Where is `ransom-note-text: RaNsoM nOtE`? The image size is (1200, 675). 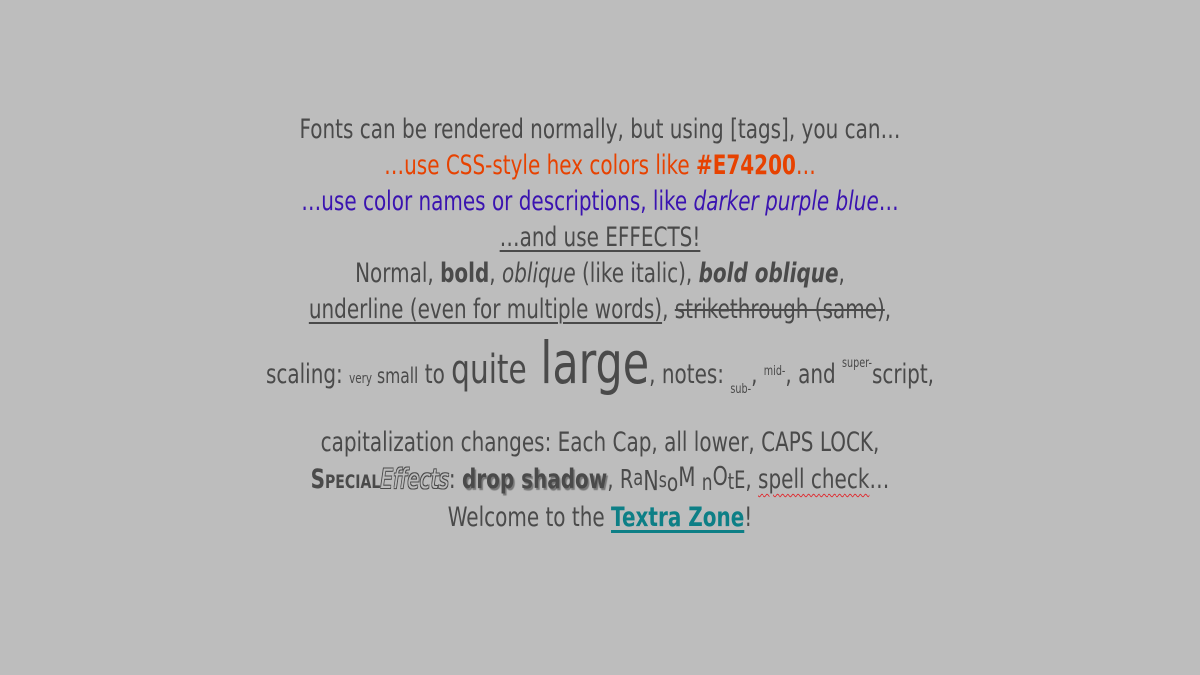 ransom-note-text: RaNsoM nOtE is located at coordinates (682, 479).